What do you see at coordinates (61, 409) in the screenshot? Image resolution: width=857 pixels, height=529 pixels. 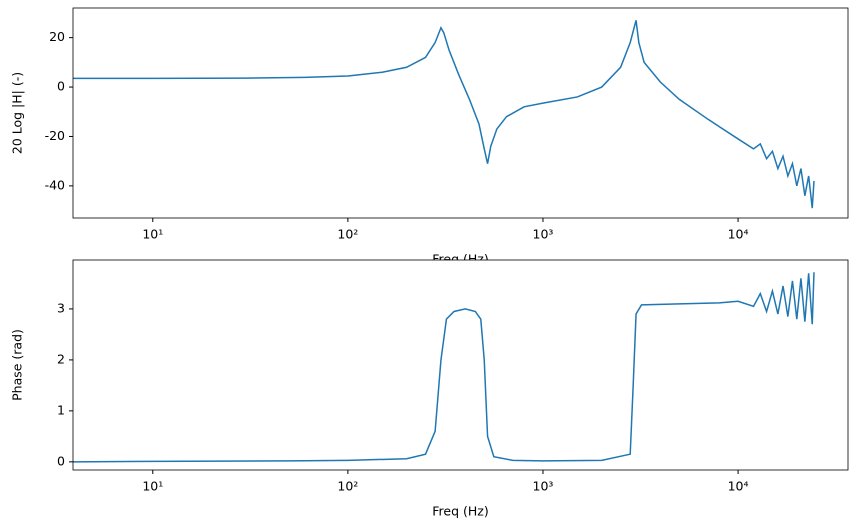 I see `y-tick-label: 1` at bounding box center [61, 409].